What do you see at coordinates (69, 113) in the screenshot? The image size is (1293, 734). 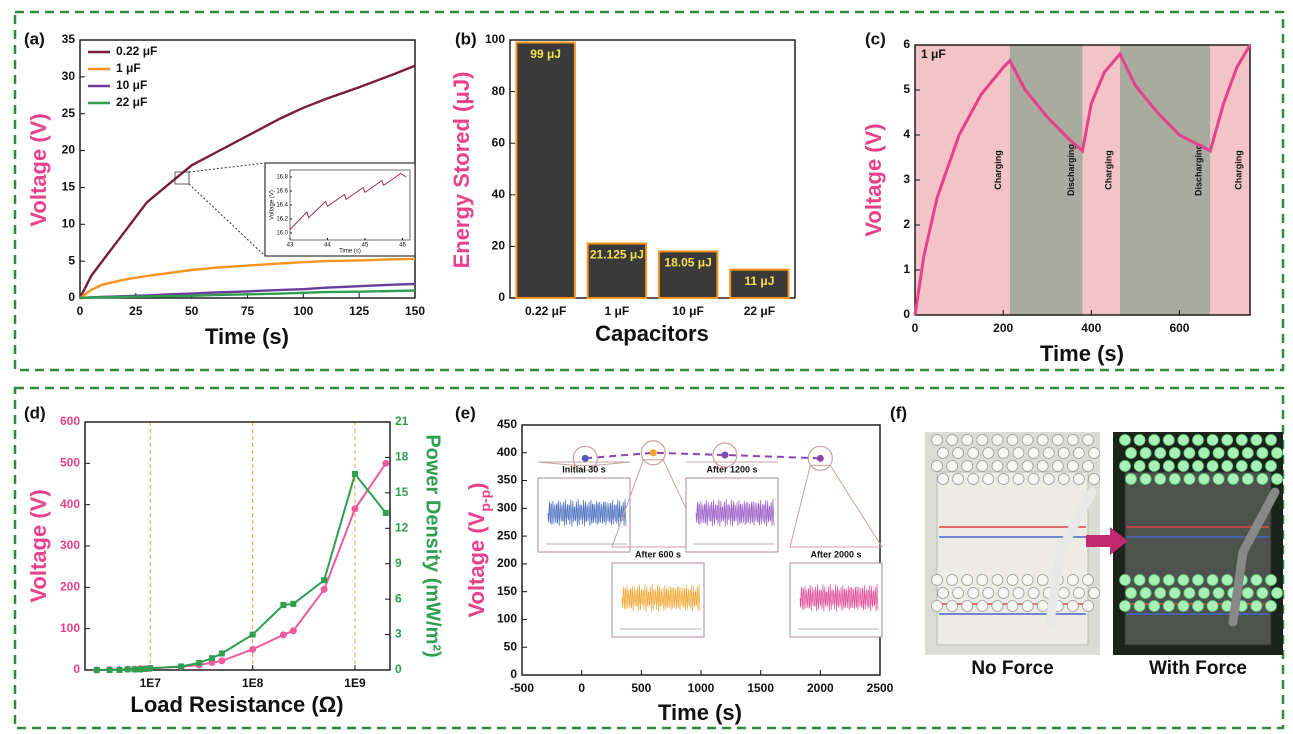 I see `y-tick-label: 25` at bounding box center [69, 113].